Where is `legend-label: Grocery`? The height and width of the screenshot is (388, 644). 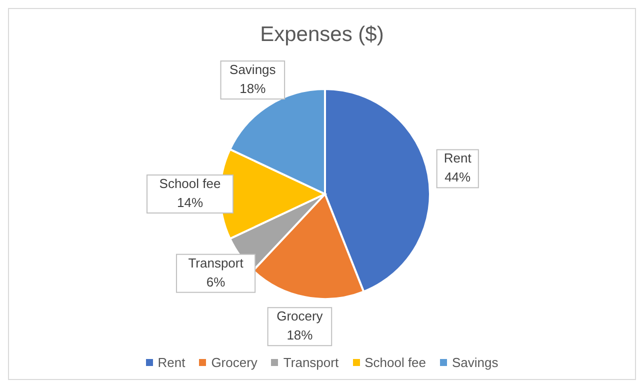 legend-label: Grocery is located at coordinates (234, 362).